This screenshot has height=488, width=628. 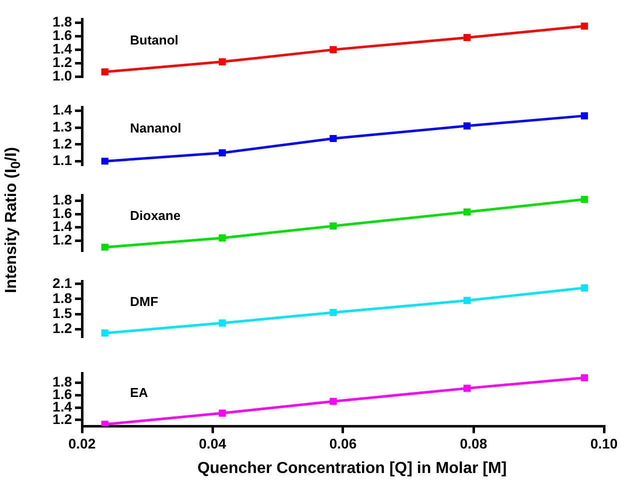 What do you see at coordinates (212, 443) in the screenshot?
I see `x-tick-label: 0.04` at bounding box center [212, 443].